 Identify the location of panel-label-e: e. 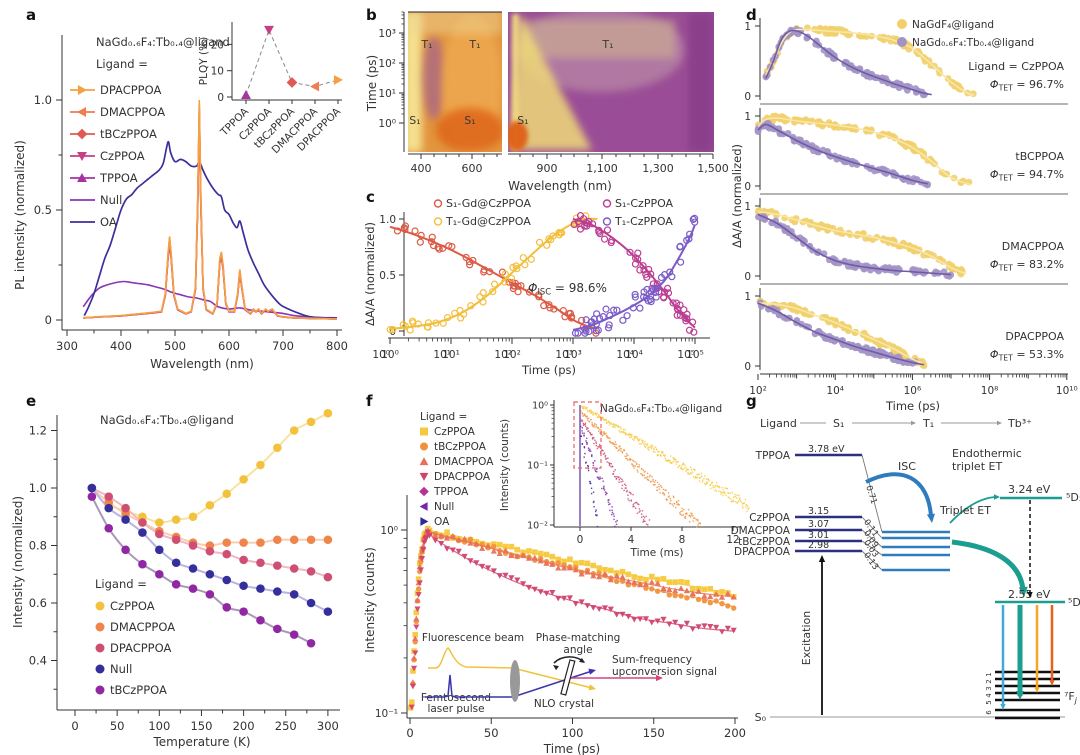
(31, 401).